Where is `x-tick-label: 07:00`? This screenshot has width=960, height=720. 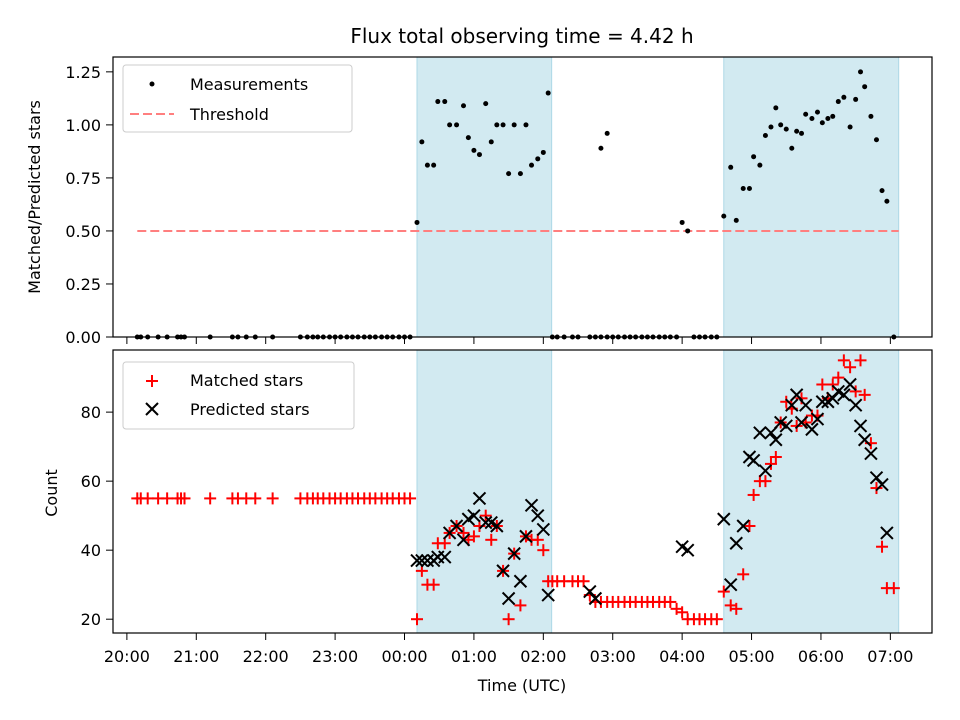 x-tick-label: 07:00 is located at coordinates (890, 656).